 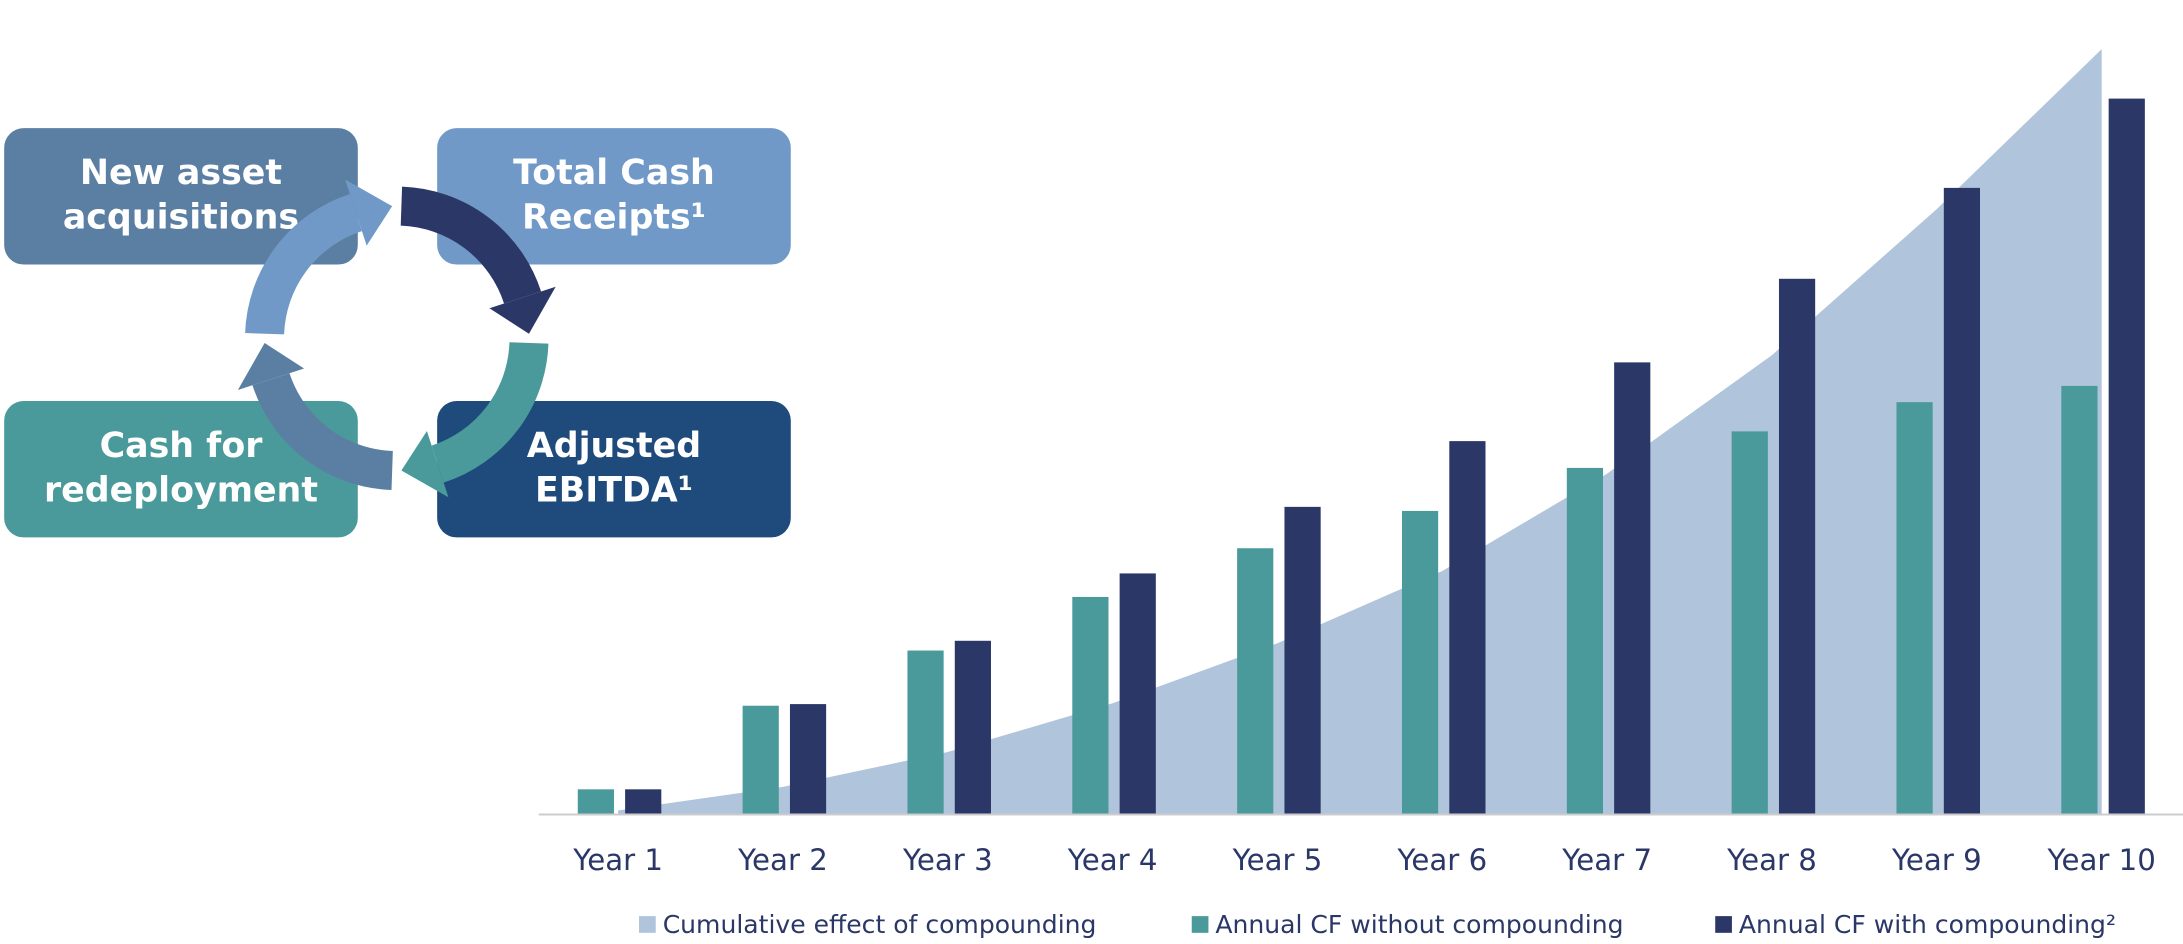 What do you see at coordinates (614, 490) in the screenshot?
I see `box-label: EBITDA¹` at bounding box center [614, 490].